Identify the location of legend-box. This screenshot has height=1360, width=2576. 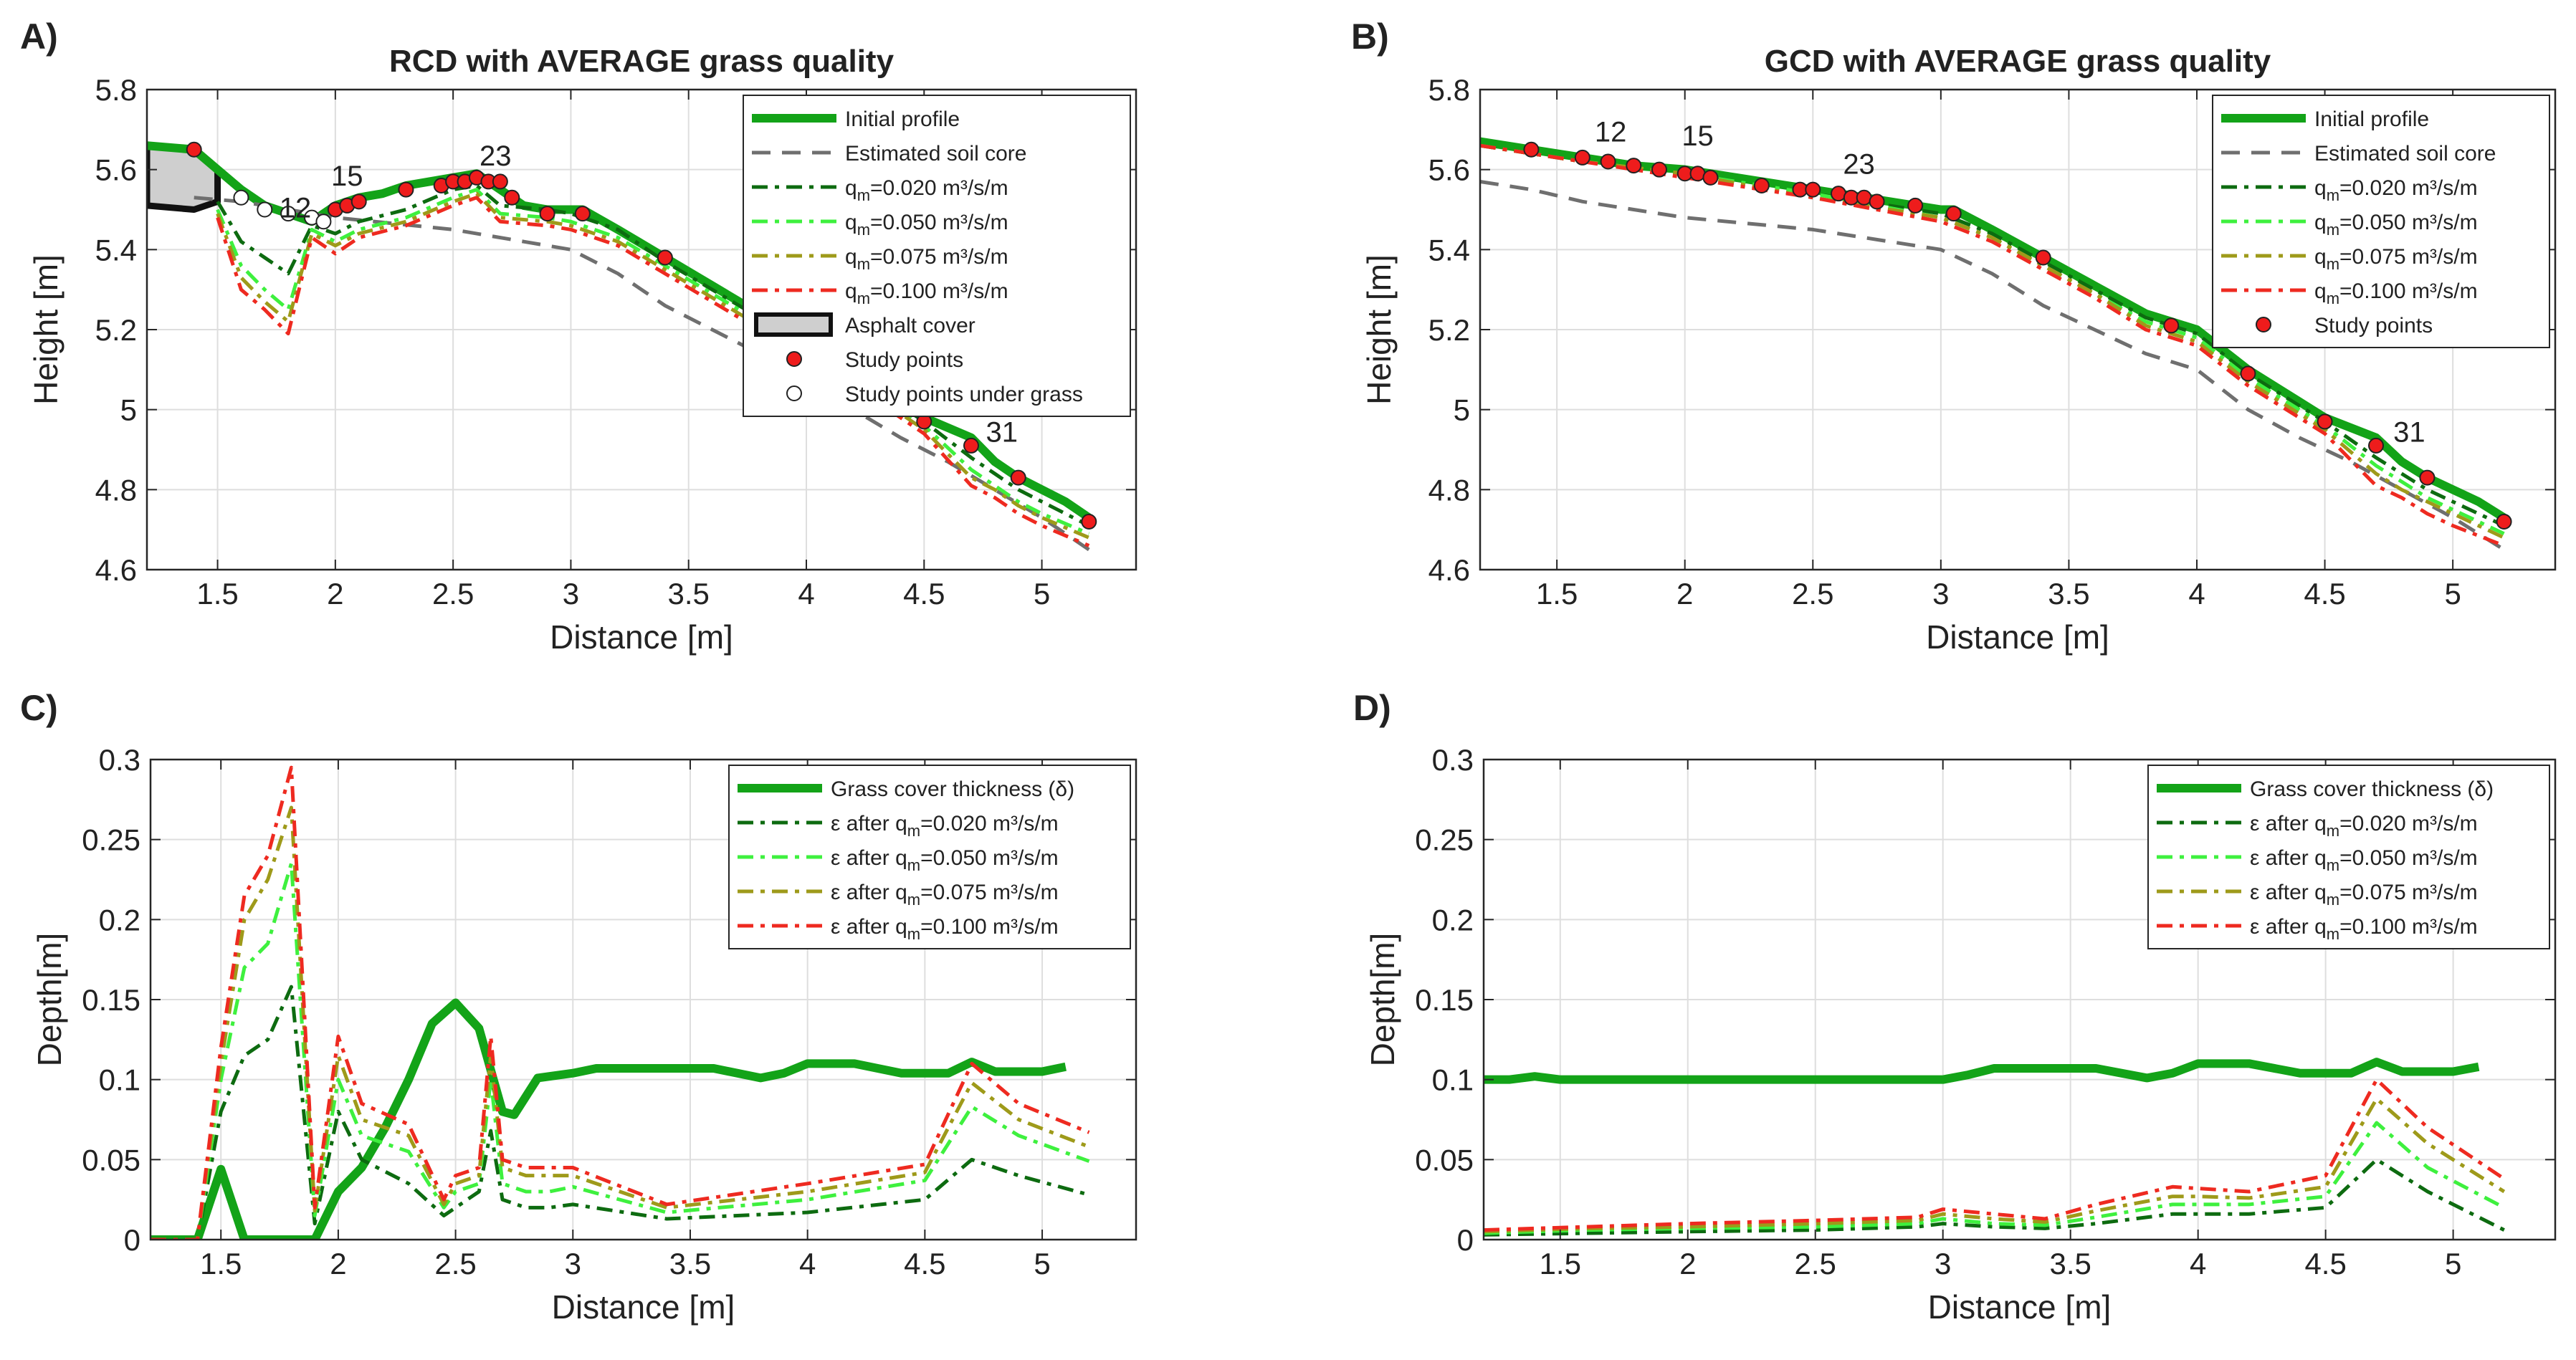
(937, 256).